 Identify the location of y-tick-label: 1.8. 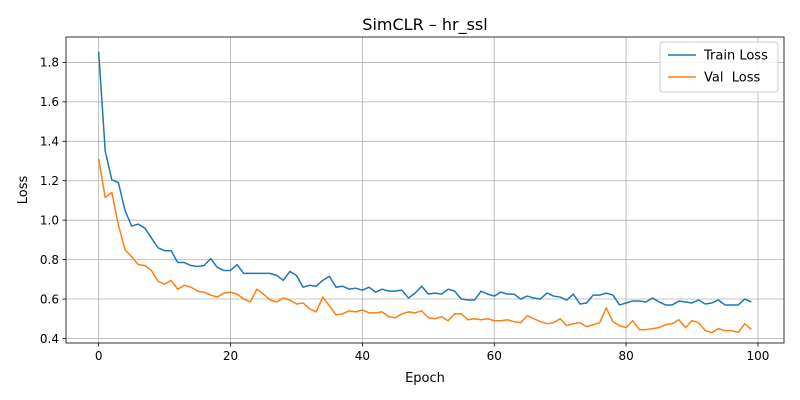
(49, 63).